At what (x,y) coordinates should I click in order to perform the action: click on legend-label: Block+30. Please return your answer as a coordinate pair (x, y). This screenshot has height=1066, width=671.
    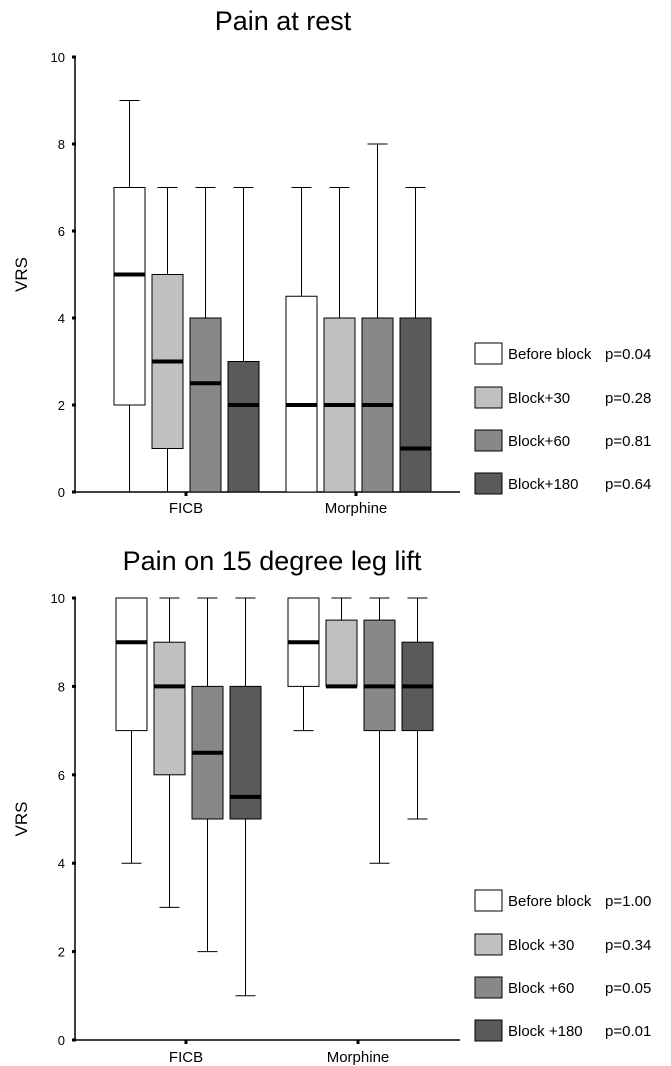
    Looking at the image, I should click on (539, 398).